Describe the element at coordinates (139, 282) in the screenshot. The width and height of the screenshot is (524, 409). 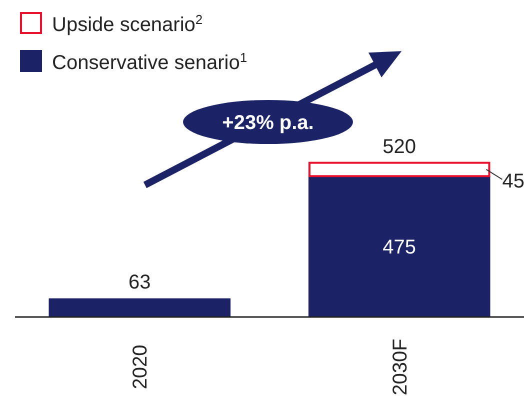
I see `data-label: 63` at that location.